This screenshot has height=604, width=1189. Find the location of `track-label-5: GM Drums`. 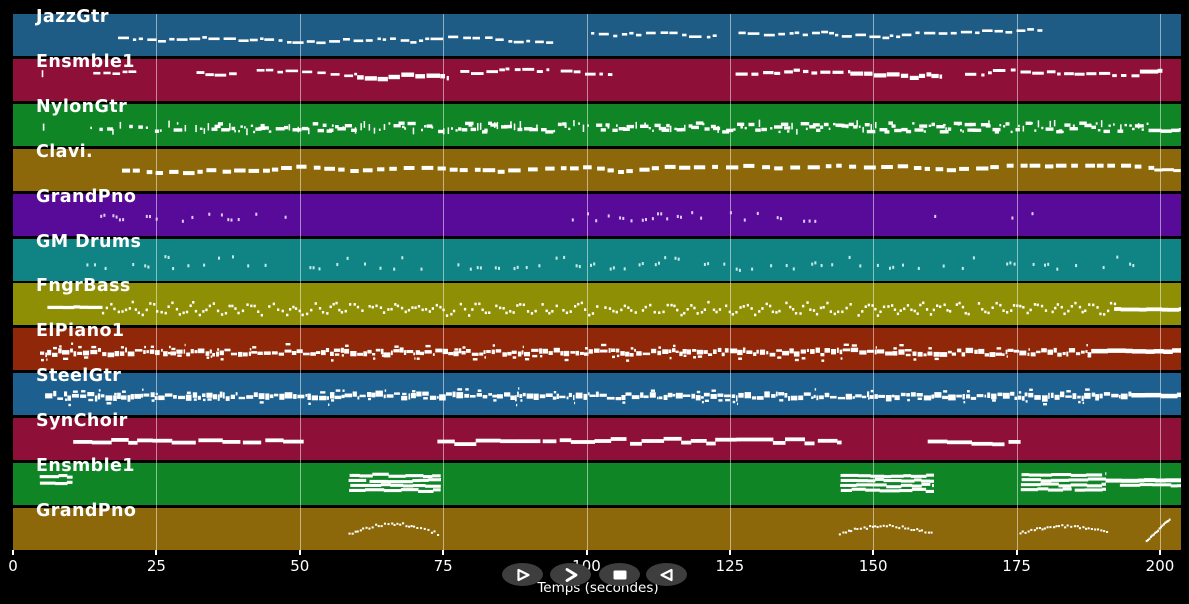

track-label-5: GM Drums is located at coordinates (89, 241).